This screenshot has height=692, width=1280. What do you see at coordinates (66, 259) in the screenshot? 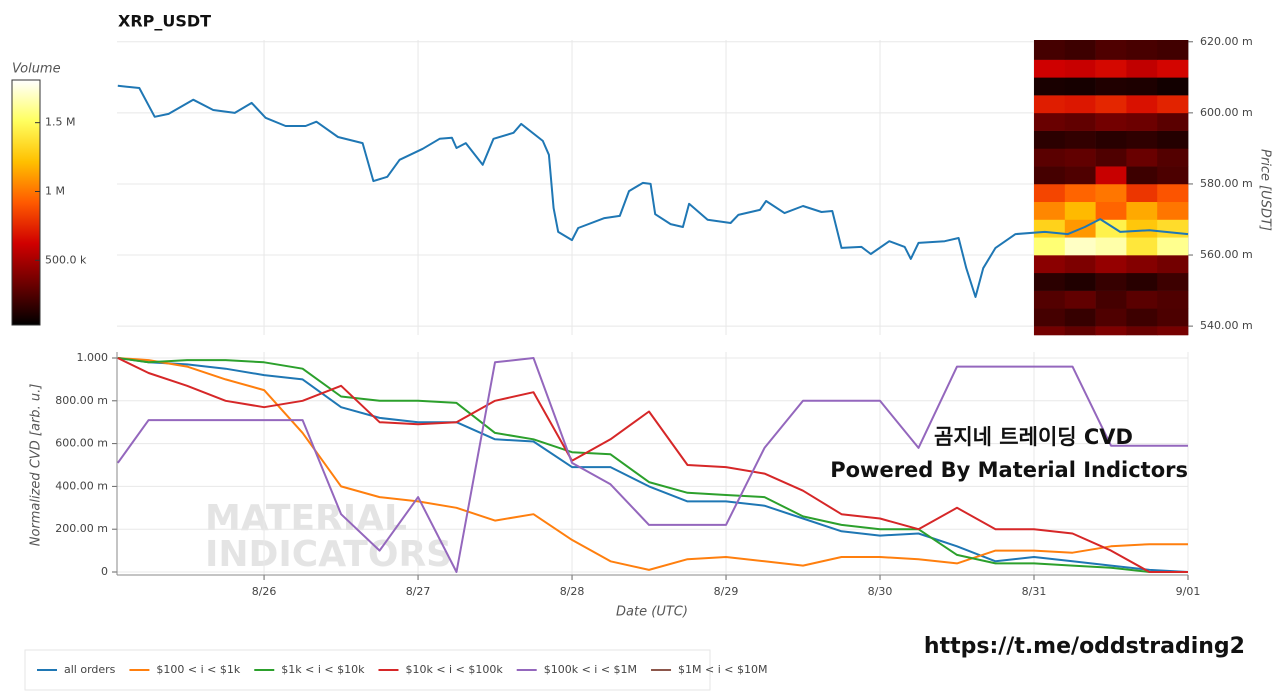
I see `colorbar-tick-label: 500.0 k` at bounding box center [66, 259].